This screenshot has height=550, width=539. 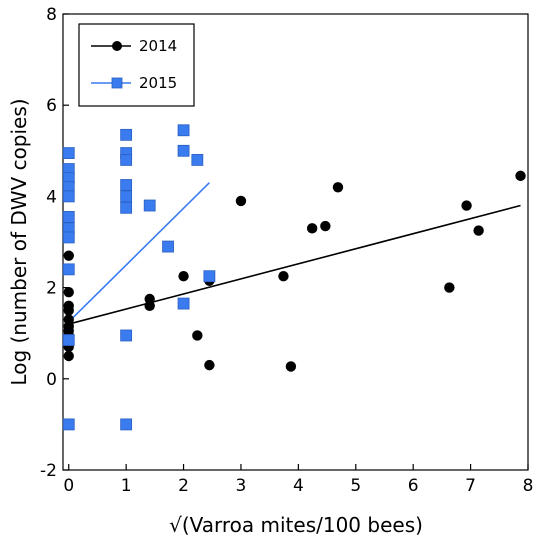 I want to click on x-tick-label: 8, so click(x=528, y=486).